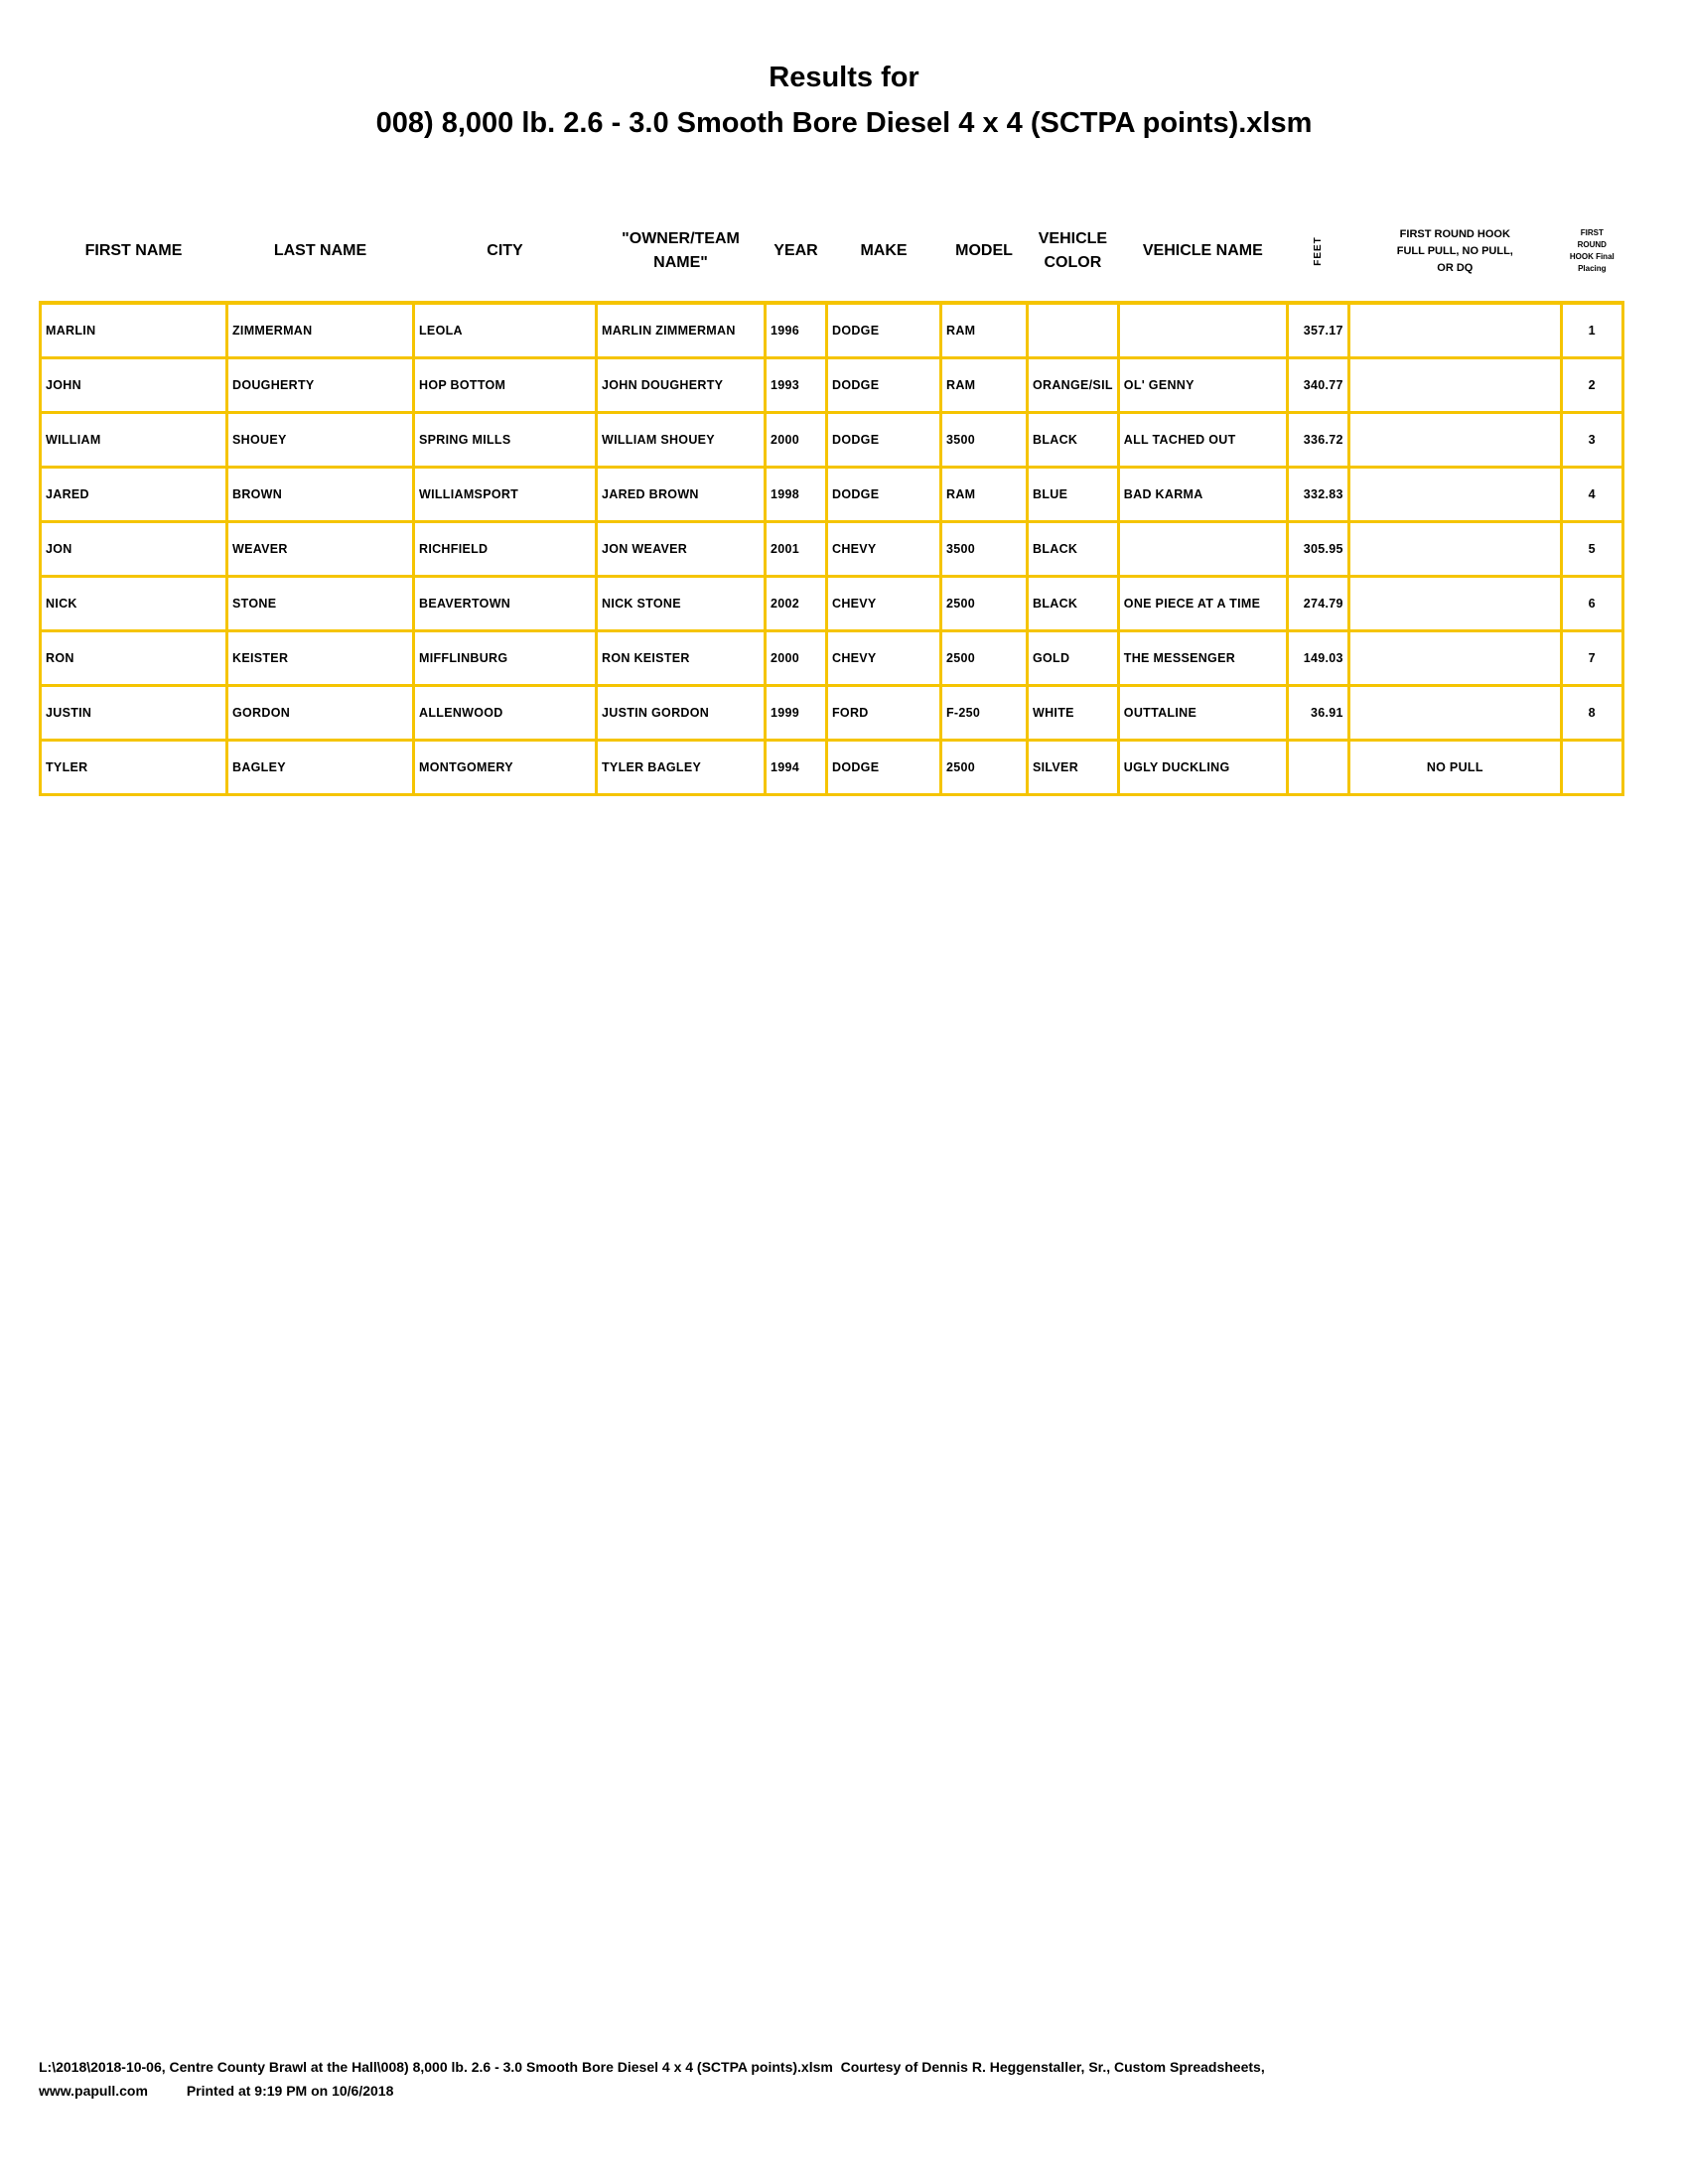  Describe the element at coordinates (1202, 250) in the screenshot. I see `col-vehicle-name: VEHICLE NAME` at that location.